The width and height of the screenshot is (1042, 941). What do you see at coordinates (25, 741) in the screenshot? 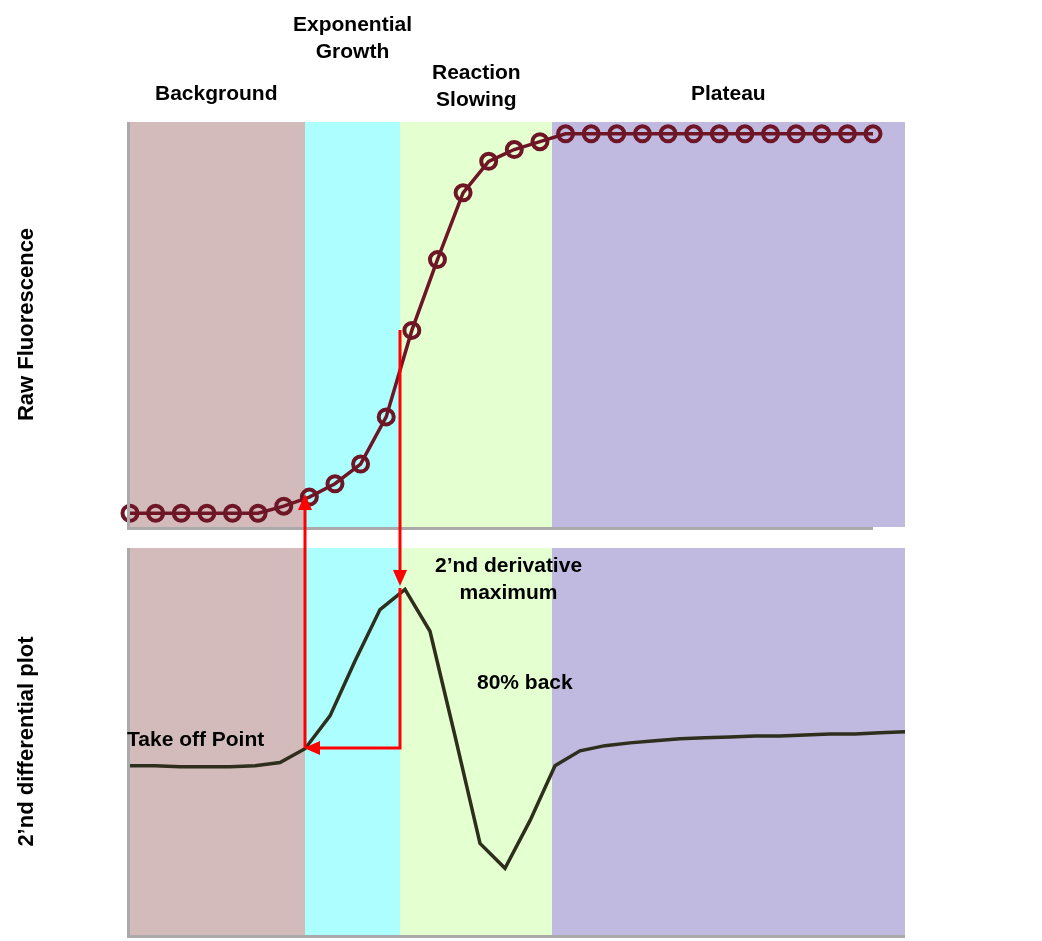
I see `y-axis-title: 2’nd differential plot` at bounding box center [25, 741].